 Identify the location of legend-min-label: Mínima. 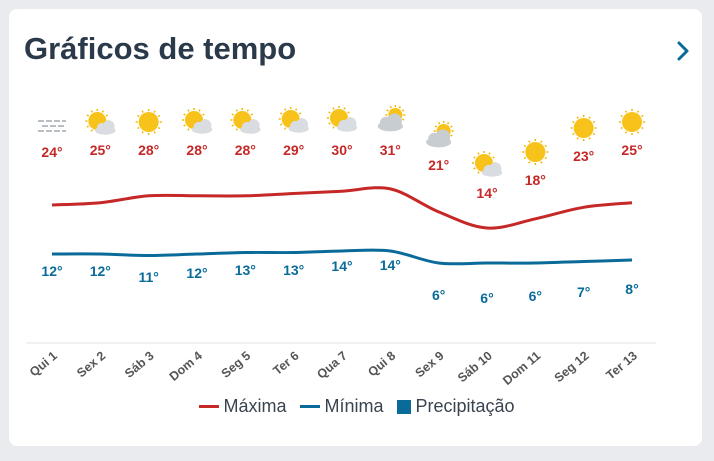
(354, 406).